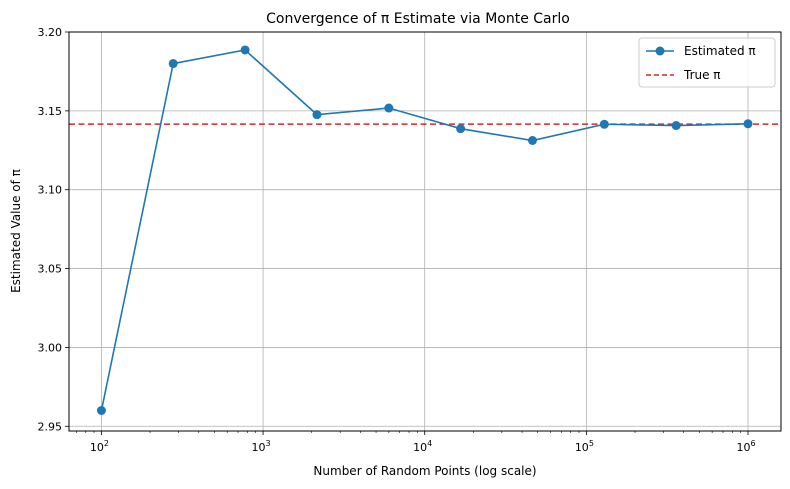 This screenshot has width=790, height=489. Describe the element at coordinates (16, 231) in the screenshot. I see `y-axis-label: Estimated Value of π` at that location.